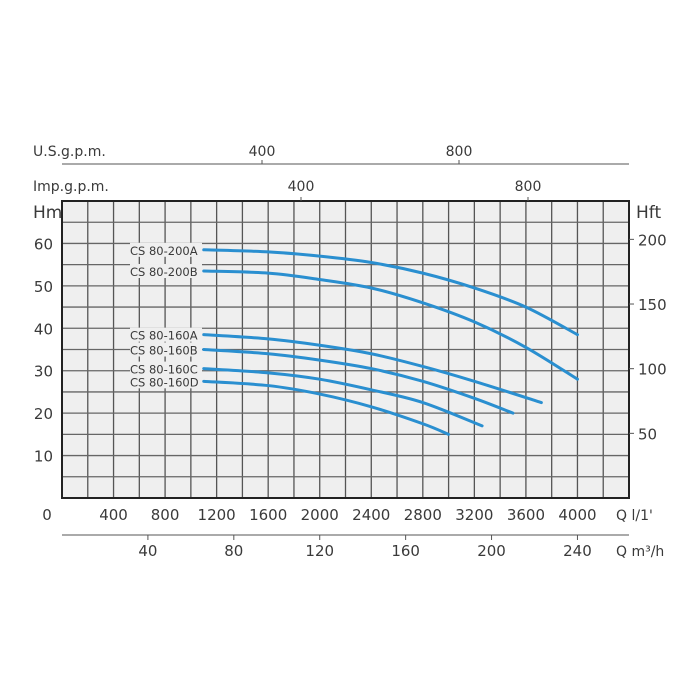 The height and width of the screenshot is (700, 700). Describe the element at coordinates (43, 414) in the screenshot. I see `y-tick-label: 20` at that location.